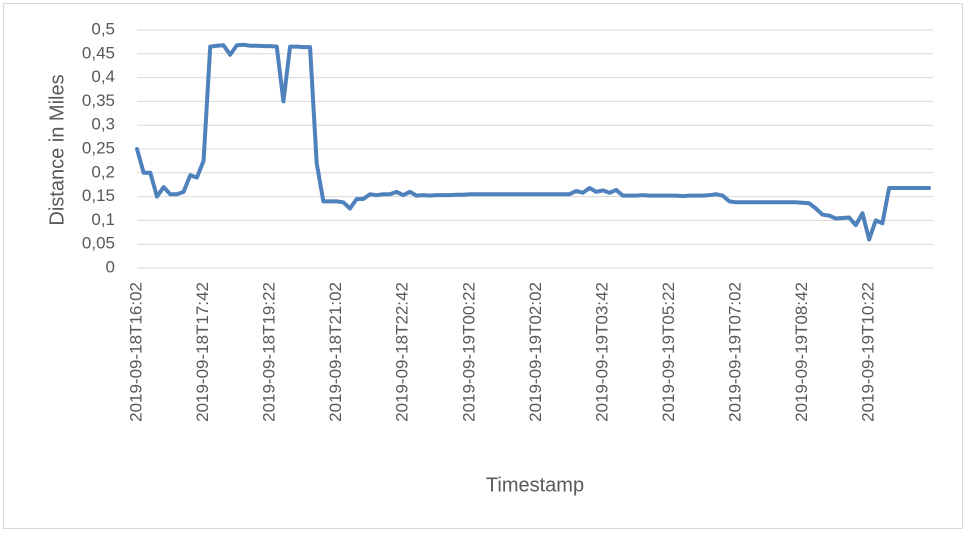 Image resolution: width=966 pixels, height=533 pixels. I want to click on x-tick-label: 2019-09-19T07:02, so click(734, 352).